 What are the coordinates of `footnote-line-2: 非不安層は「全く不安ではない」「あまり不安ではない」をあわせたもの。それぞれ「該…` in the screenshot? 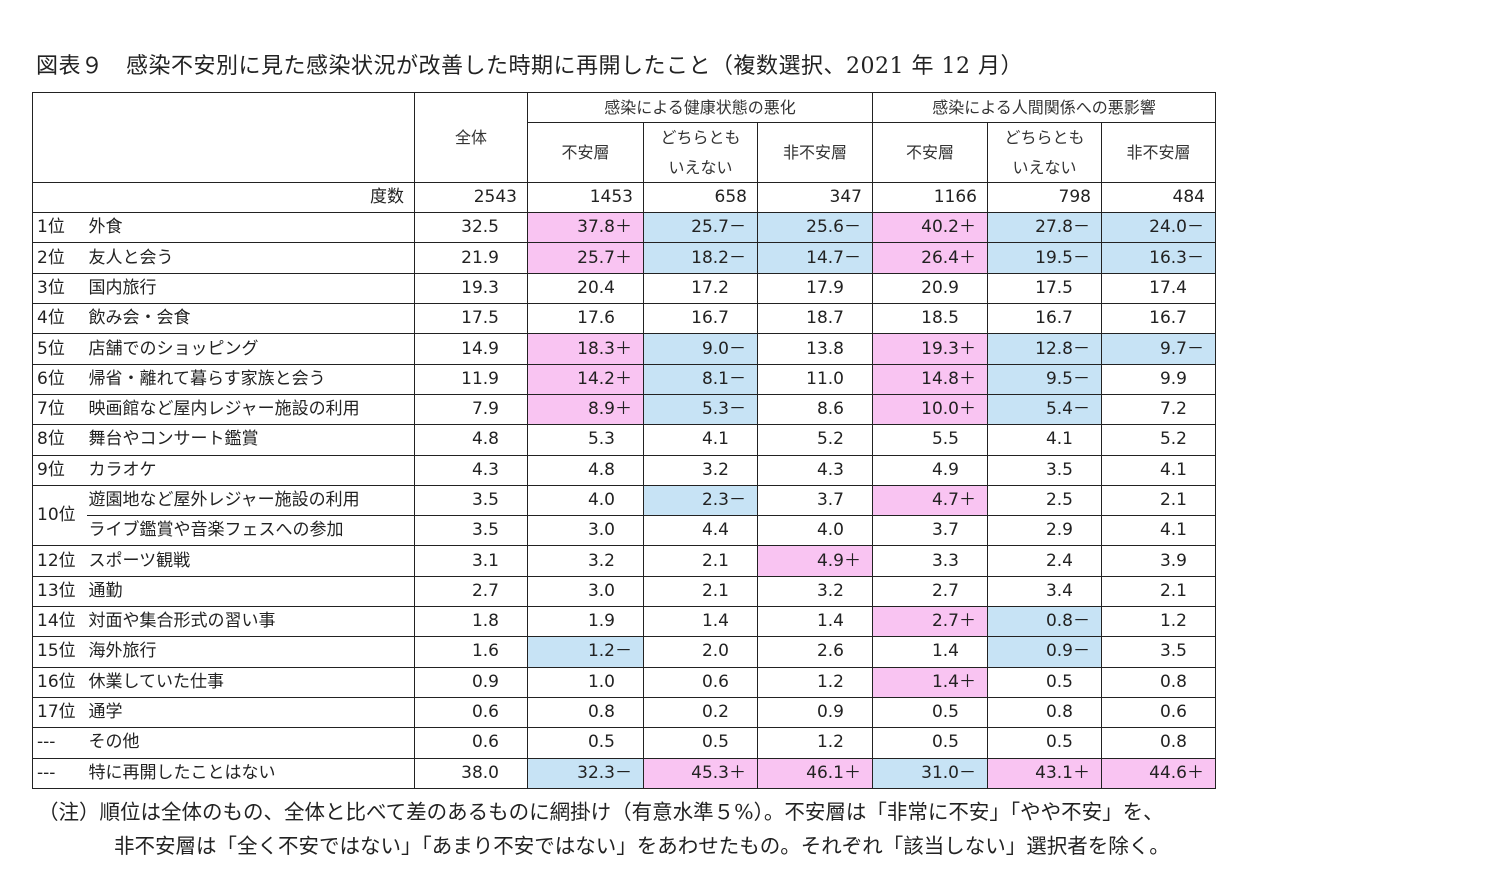 It's located at (642, 846).